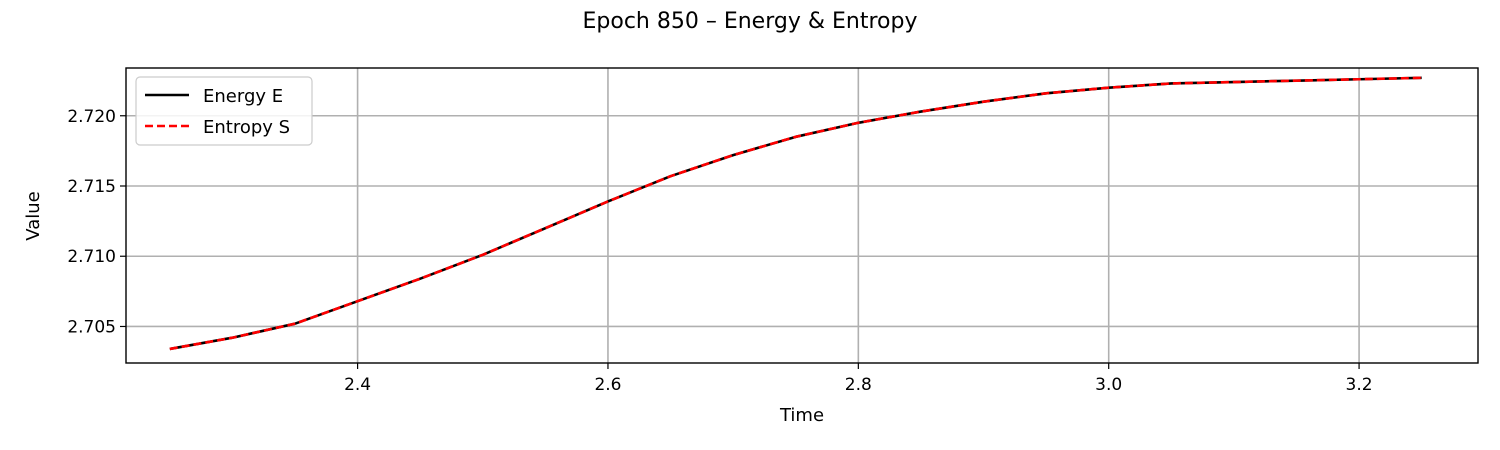  What do you see at coordinates (1359, 385) in the screenshot?
I see `x-tick-label: 3.2` at bounding box center [1359, 385].